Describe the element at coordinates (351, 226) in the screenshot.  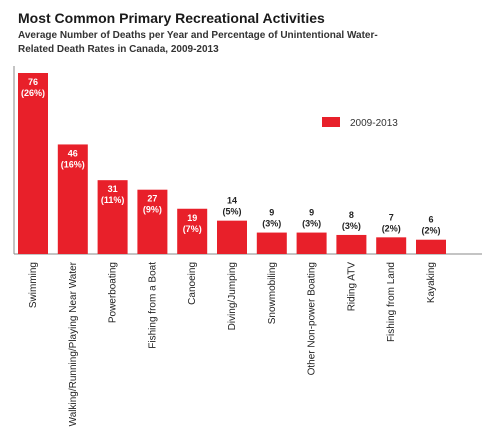
I see `percent-label-riding-atv: (3%)` at that location.